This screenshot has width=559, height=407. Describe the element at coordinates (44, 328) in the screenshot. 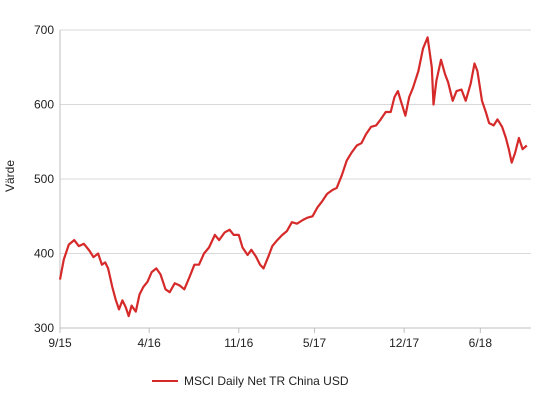

I see `y-tick-label: 300` at that location.